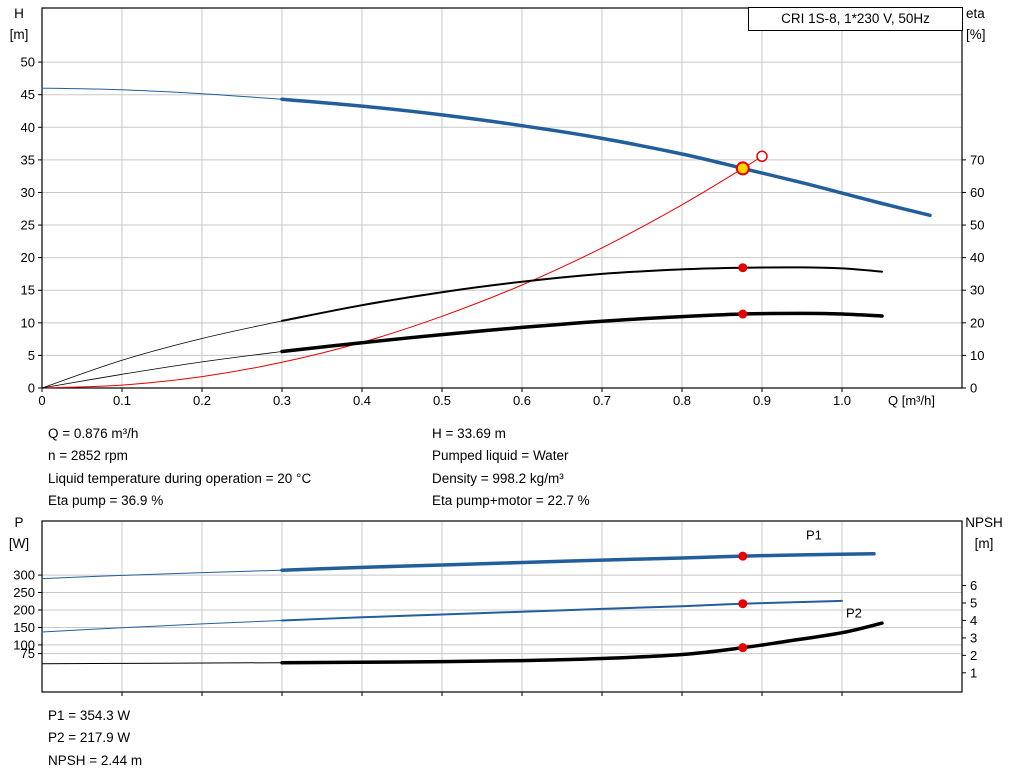  What do you see at coordinates (28, 94) in the screenshot?
I see `svg-text: 45` at bounding box center [28, 94].